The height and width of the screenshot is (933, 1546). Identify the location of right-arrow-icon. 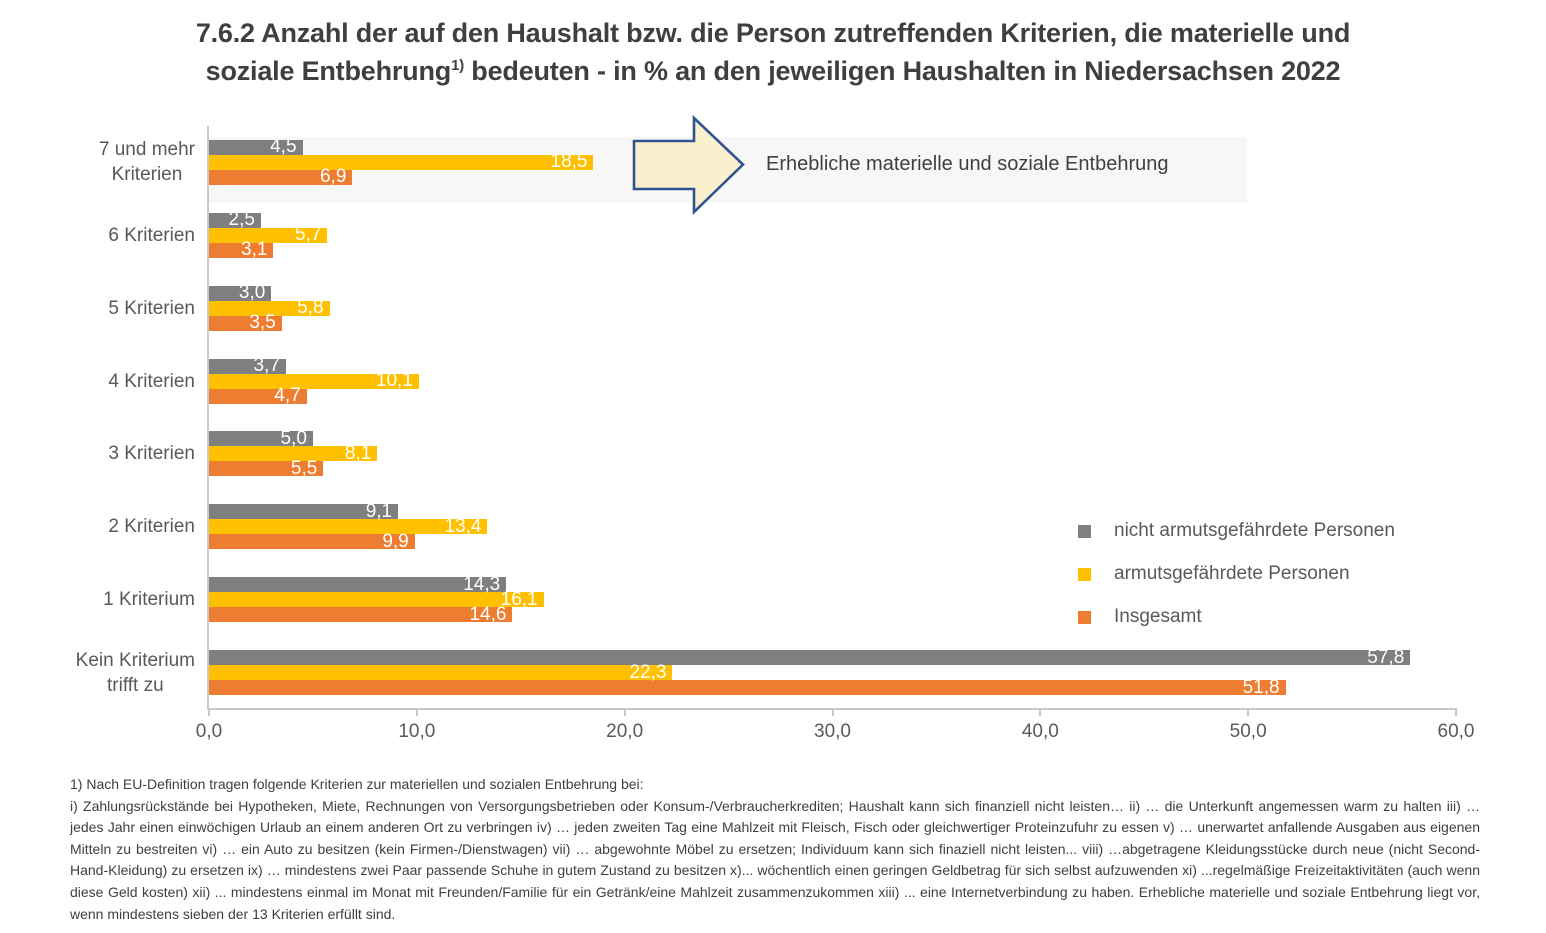
(688, 165).